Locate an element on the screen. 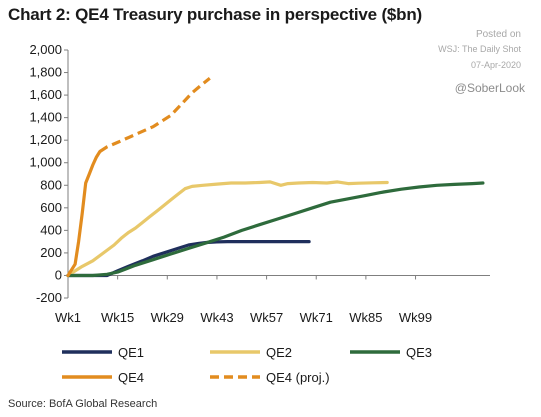 The image size is (541, 417). y-tick-label: 200 is located at coordinates (51, 252).